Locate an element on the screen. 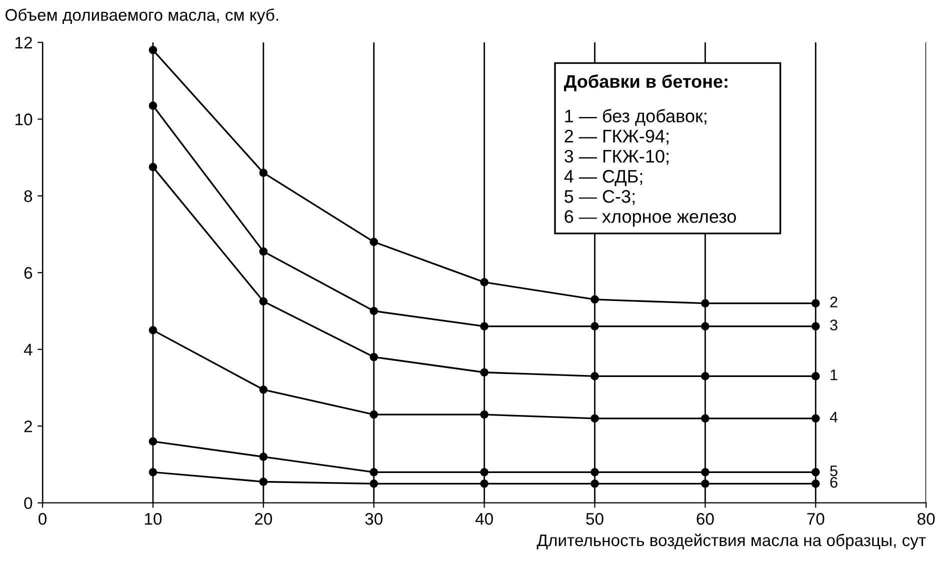  series-label: 1 is located at coordinates (834, 375).